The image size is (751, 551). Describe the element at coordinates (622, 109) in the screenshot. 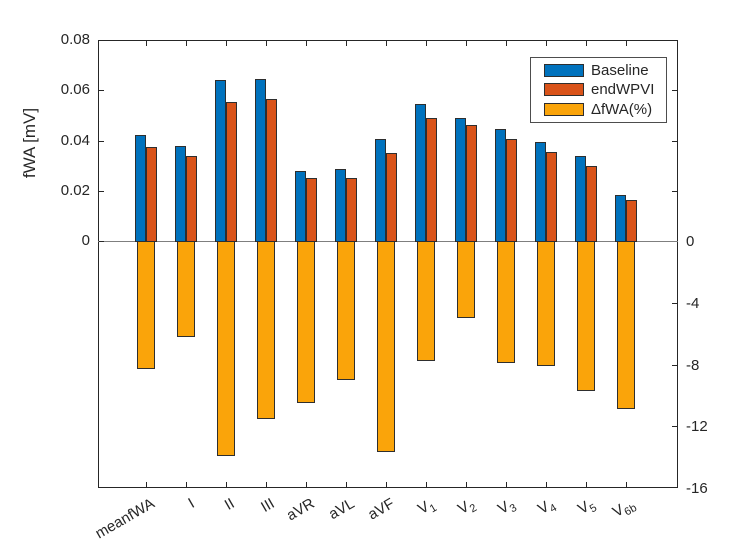

I see `legend-label-delta-fwa: ΔfWA(%)` at that location.